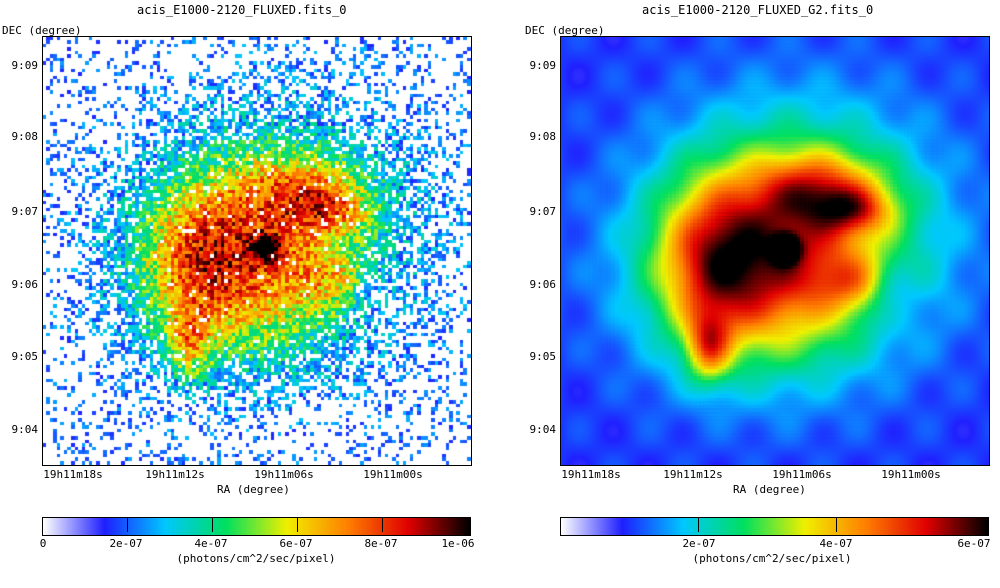 The width and height of the screenshot is (1000, 588). Describe the element at coordinates (256, 558) in the screenshot. I see `left-colorbar-unit: (photons/cm^2/sec/pixel)` at that location.